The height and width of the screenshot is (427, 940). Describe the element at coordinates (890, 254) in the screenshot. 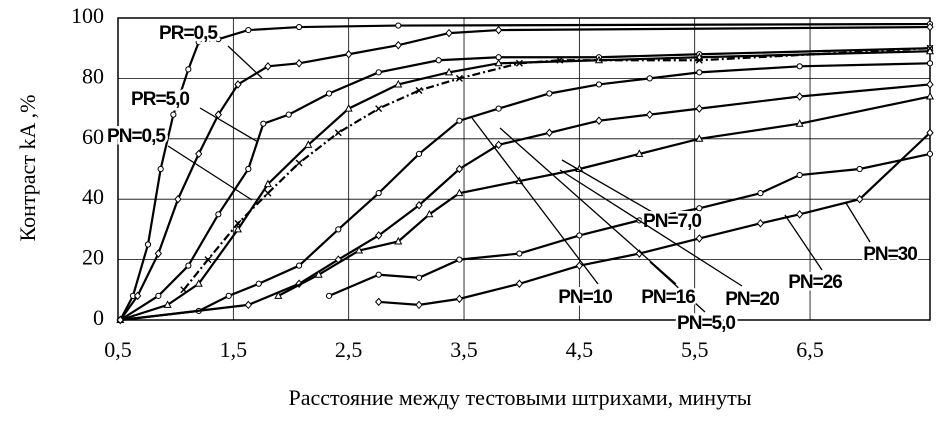

I see `series-label: PN=30` at that location.